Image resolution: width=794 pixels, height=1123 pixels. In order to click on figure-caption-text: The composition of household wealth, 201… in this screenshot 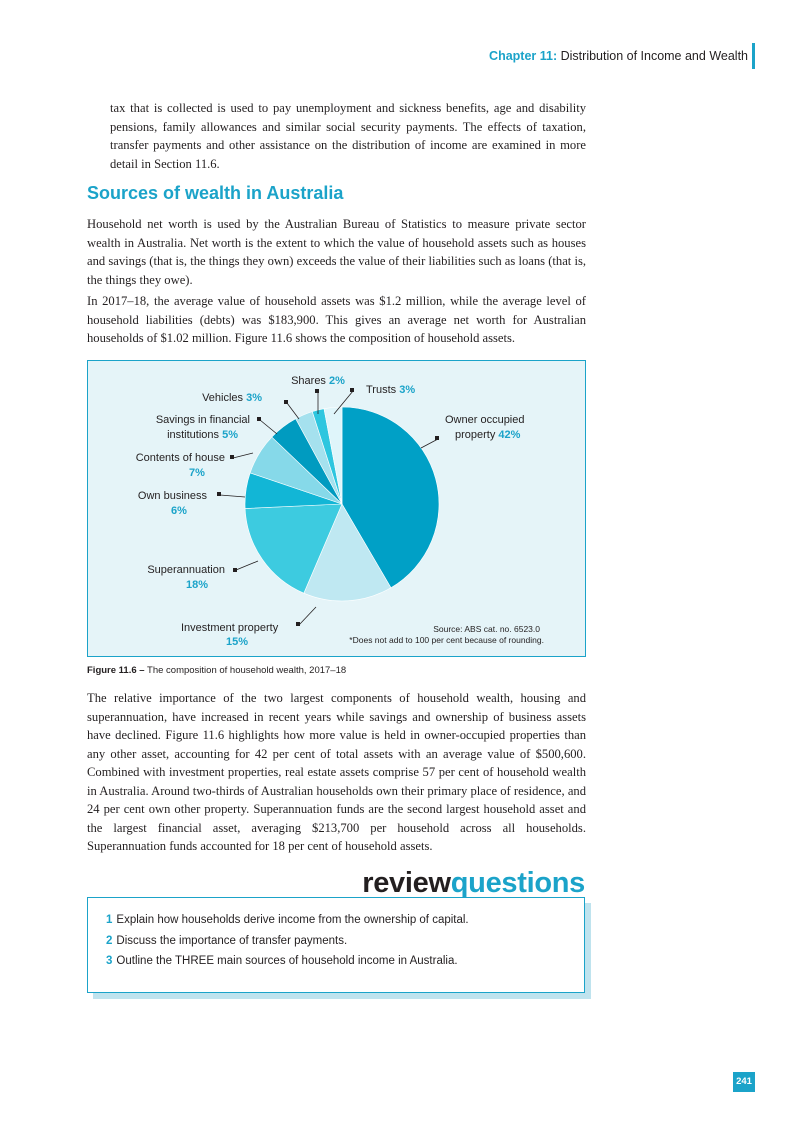, I will do `click(247, 670)`.